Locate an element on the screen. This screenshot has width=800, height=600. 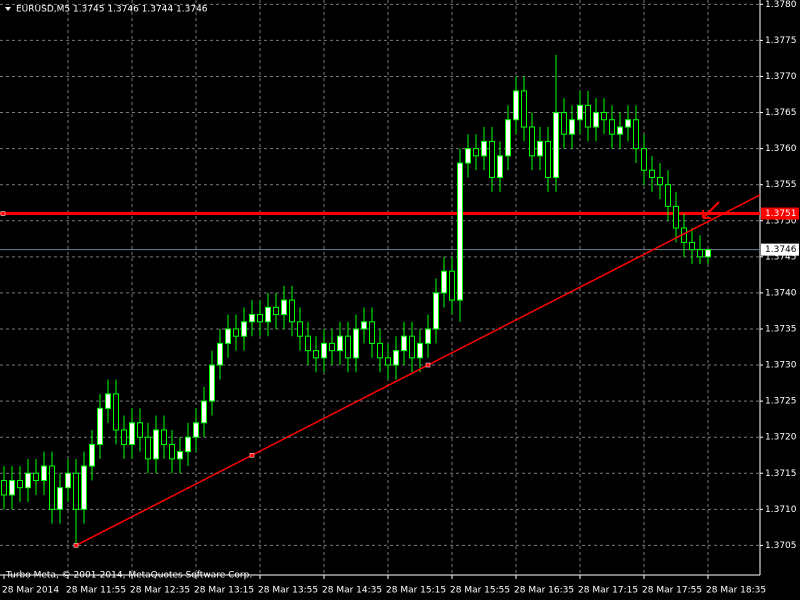
y-tick-label: 1.3750 is located at coordinates (781, 221).